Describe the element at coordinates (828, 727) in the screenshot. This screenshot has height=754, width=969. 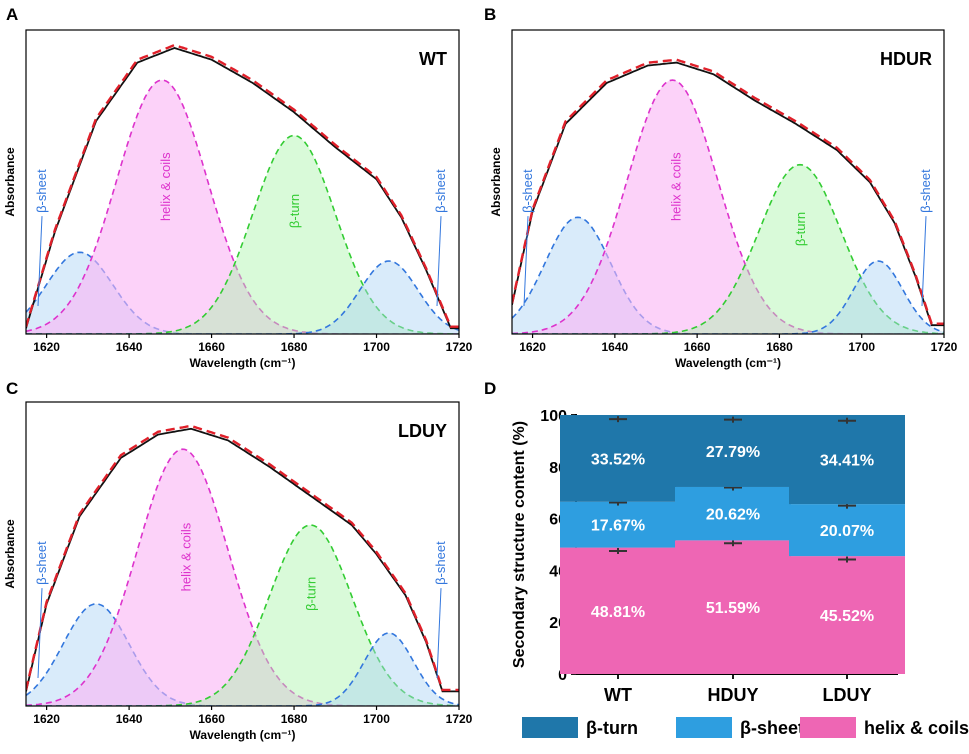
I see `legend-swatch-helix` at that location.